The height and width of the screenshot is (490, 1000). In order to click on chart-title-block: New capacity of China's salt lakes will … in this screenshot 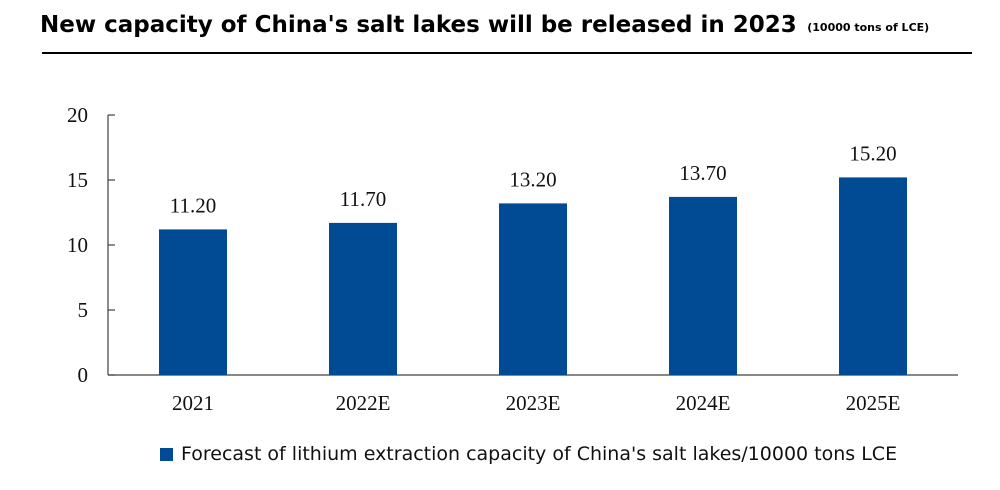, I will do `click(484, 25)`.